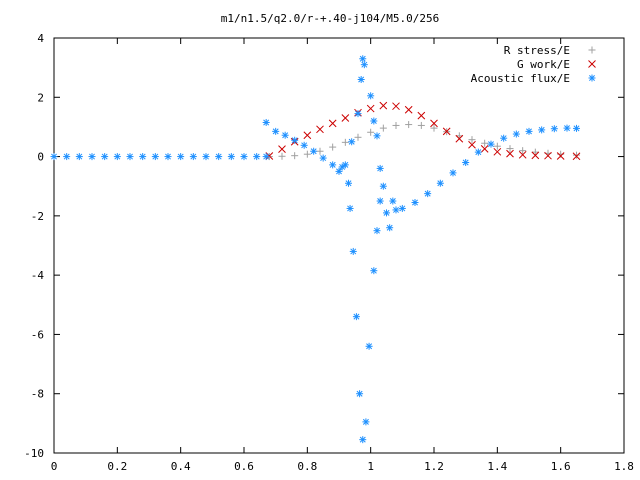 This screenshot has width=640, height=480. Describe the element at coordinates (37, 334) in the screenshot. I see `y-tick-label: -6` at that location.